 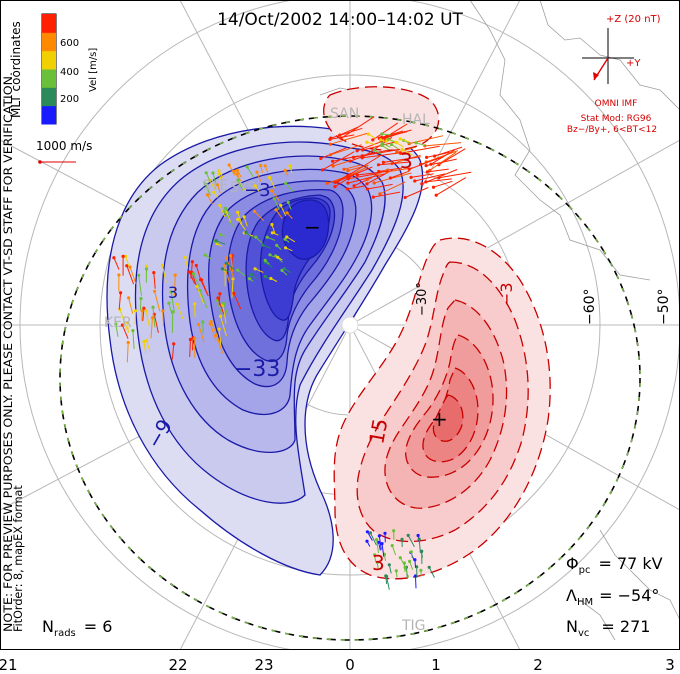 I want to click on positive-potential-patch, so click(x=381, y=118).